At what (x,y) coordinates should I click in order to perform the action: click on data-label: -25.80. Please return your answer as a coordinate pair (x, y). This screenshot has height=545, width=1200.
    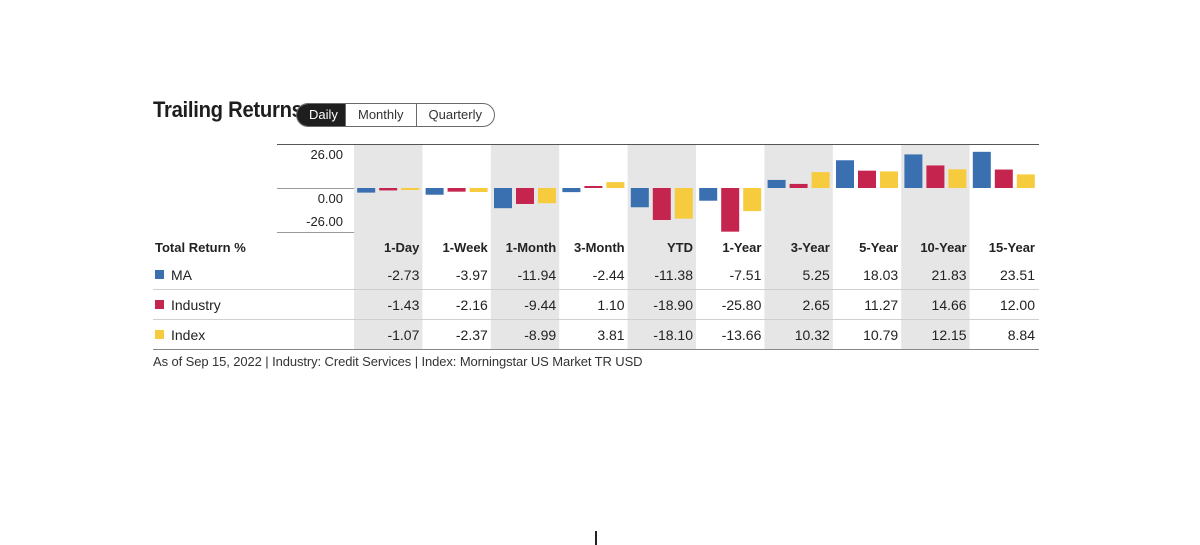
    Looking at the image, I should click on (742, 305).